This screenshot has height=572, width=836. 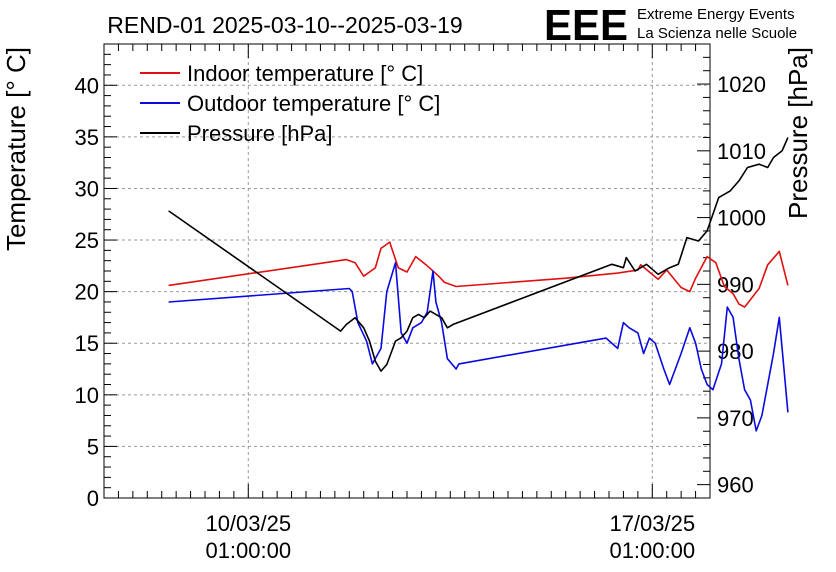 What do you see at coordinates (735, 284) in the screenshot?
I see `y-right-tick-label: 990` at bounding box center [735, 284].